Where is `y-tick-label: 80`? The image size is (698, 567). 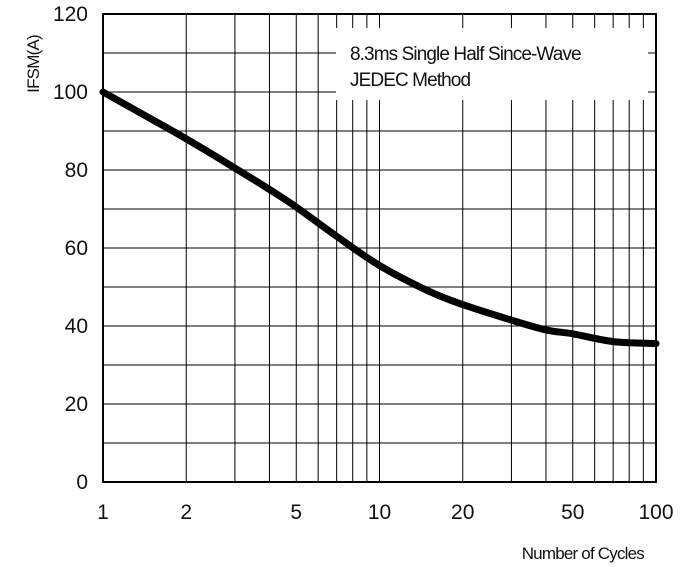
y-tick-label: 80 is located at coordinates (76, 170).